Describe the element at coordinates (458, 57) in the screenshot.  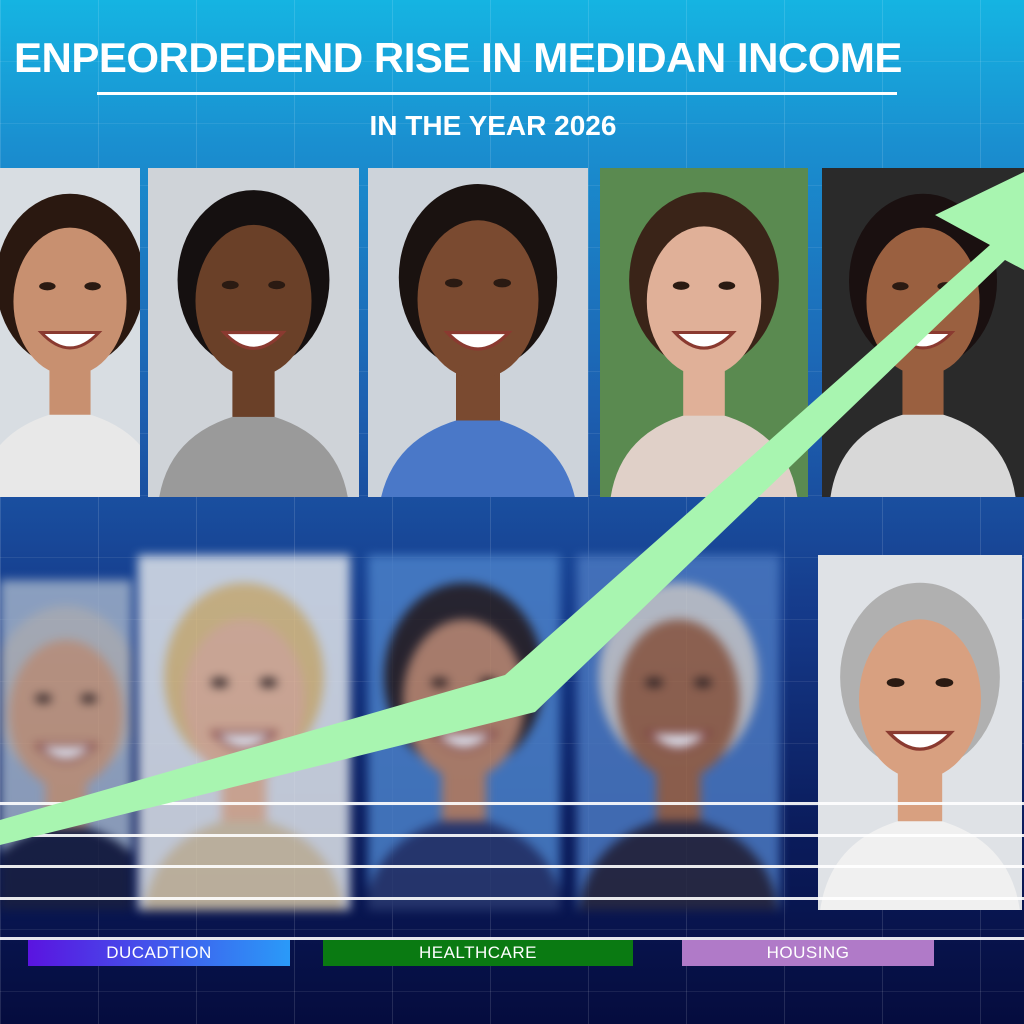
I see `page-title: ENPEORDEDEND RISE IN MEDIDAN INCOME` at that location.